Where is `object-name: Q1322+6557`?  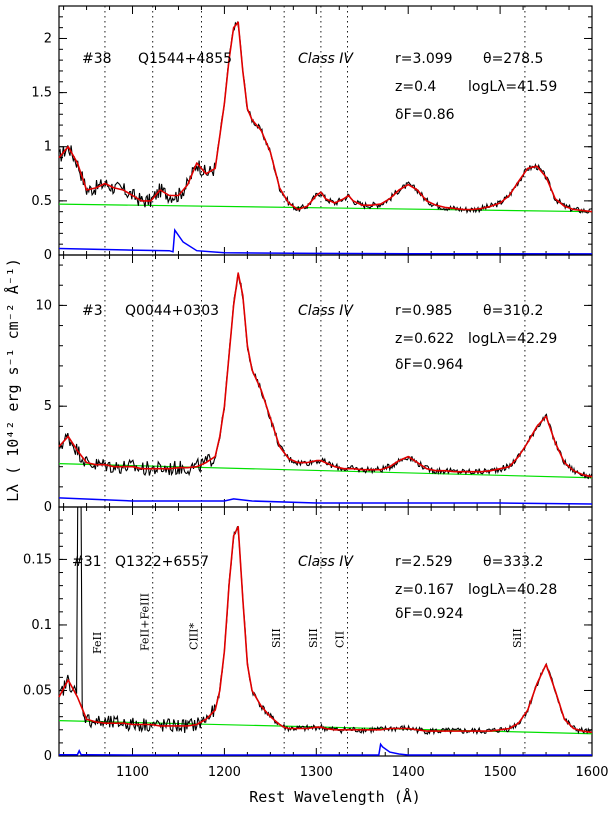
object-name: Q1322+6557 is located at coordinates (162, 562).